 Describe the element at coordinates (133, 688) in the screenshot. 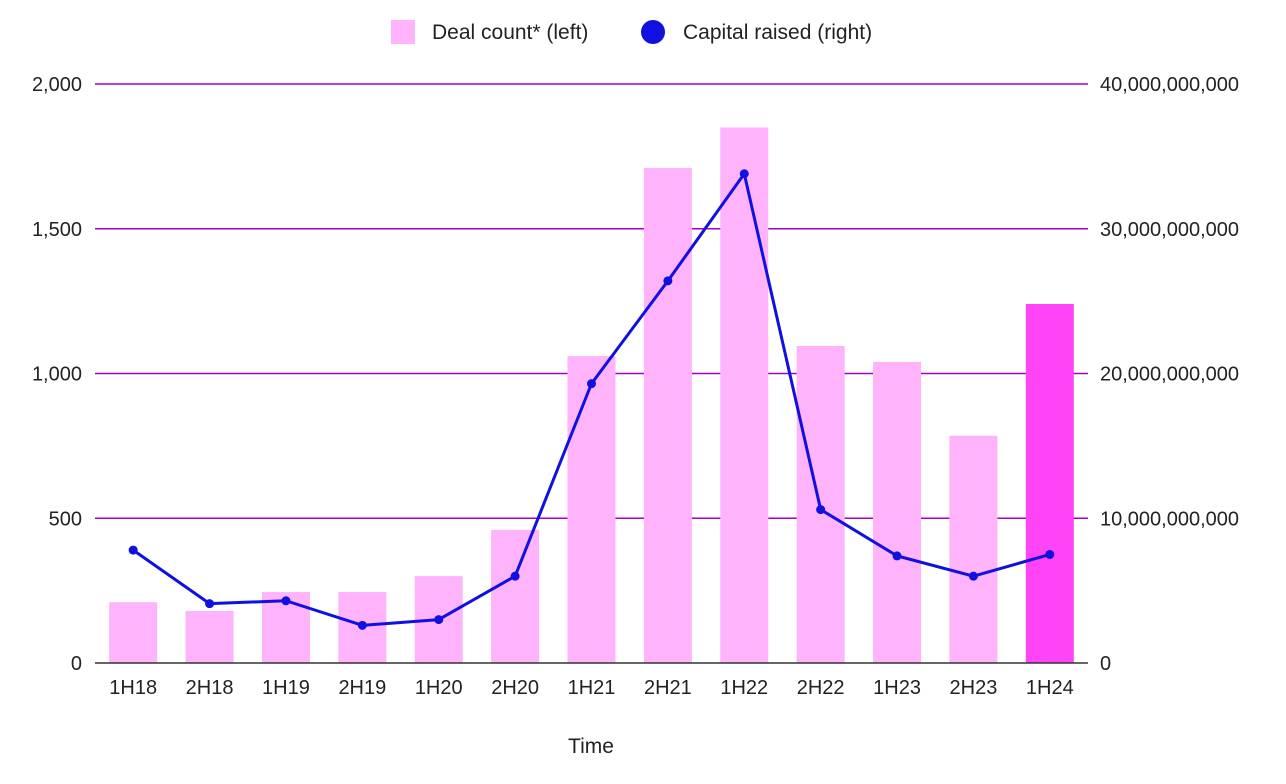

I see `x-tick-label: 1H18` at that location.